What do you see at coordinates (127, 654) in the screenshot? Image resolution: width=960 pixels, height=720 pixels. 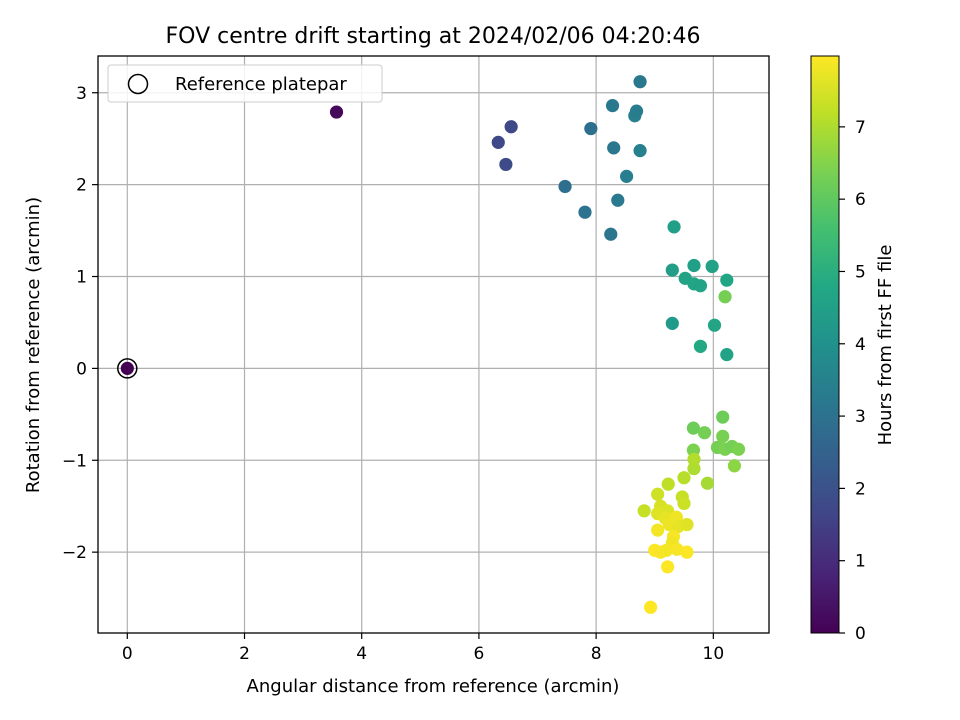 I see `x-tick-label: 0` at bounding box center [127, 654].